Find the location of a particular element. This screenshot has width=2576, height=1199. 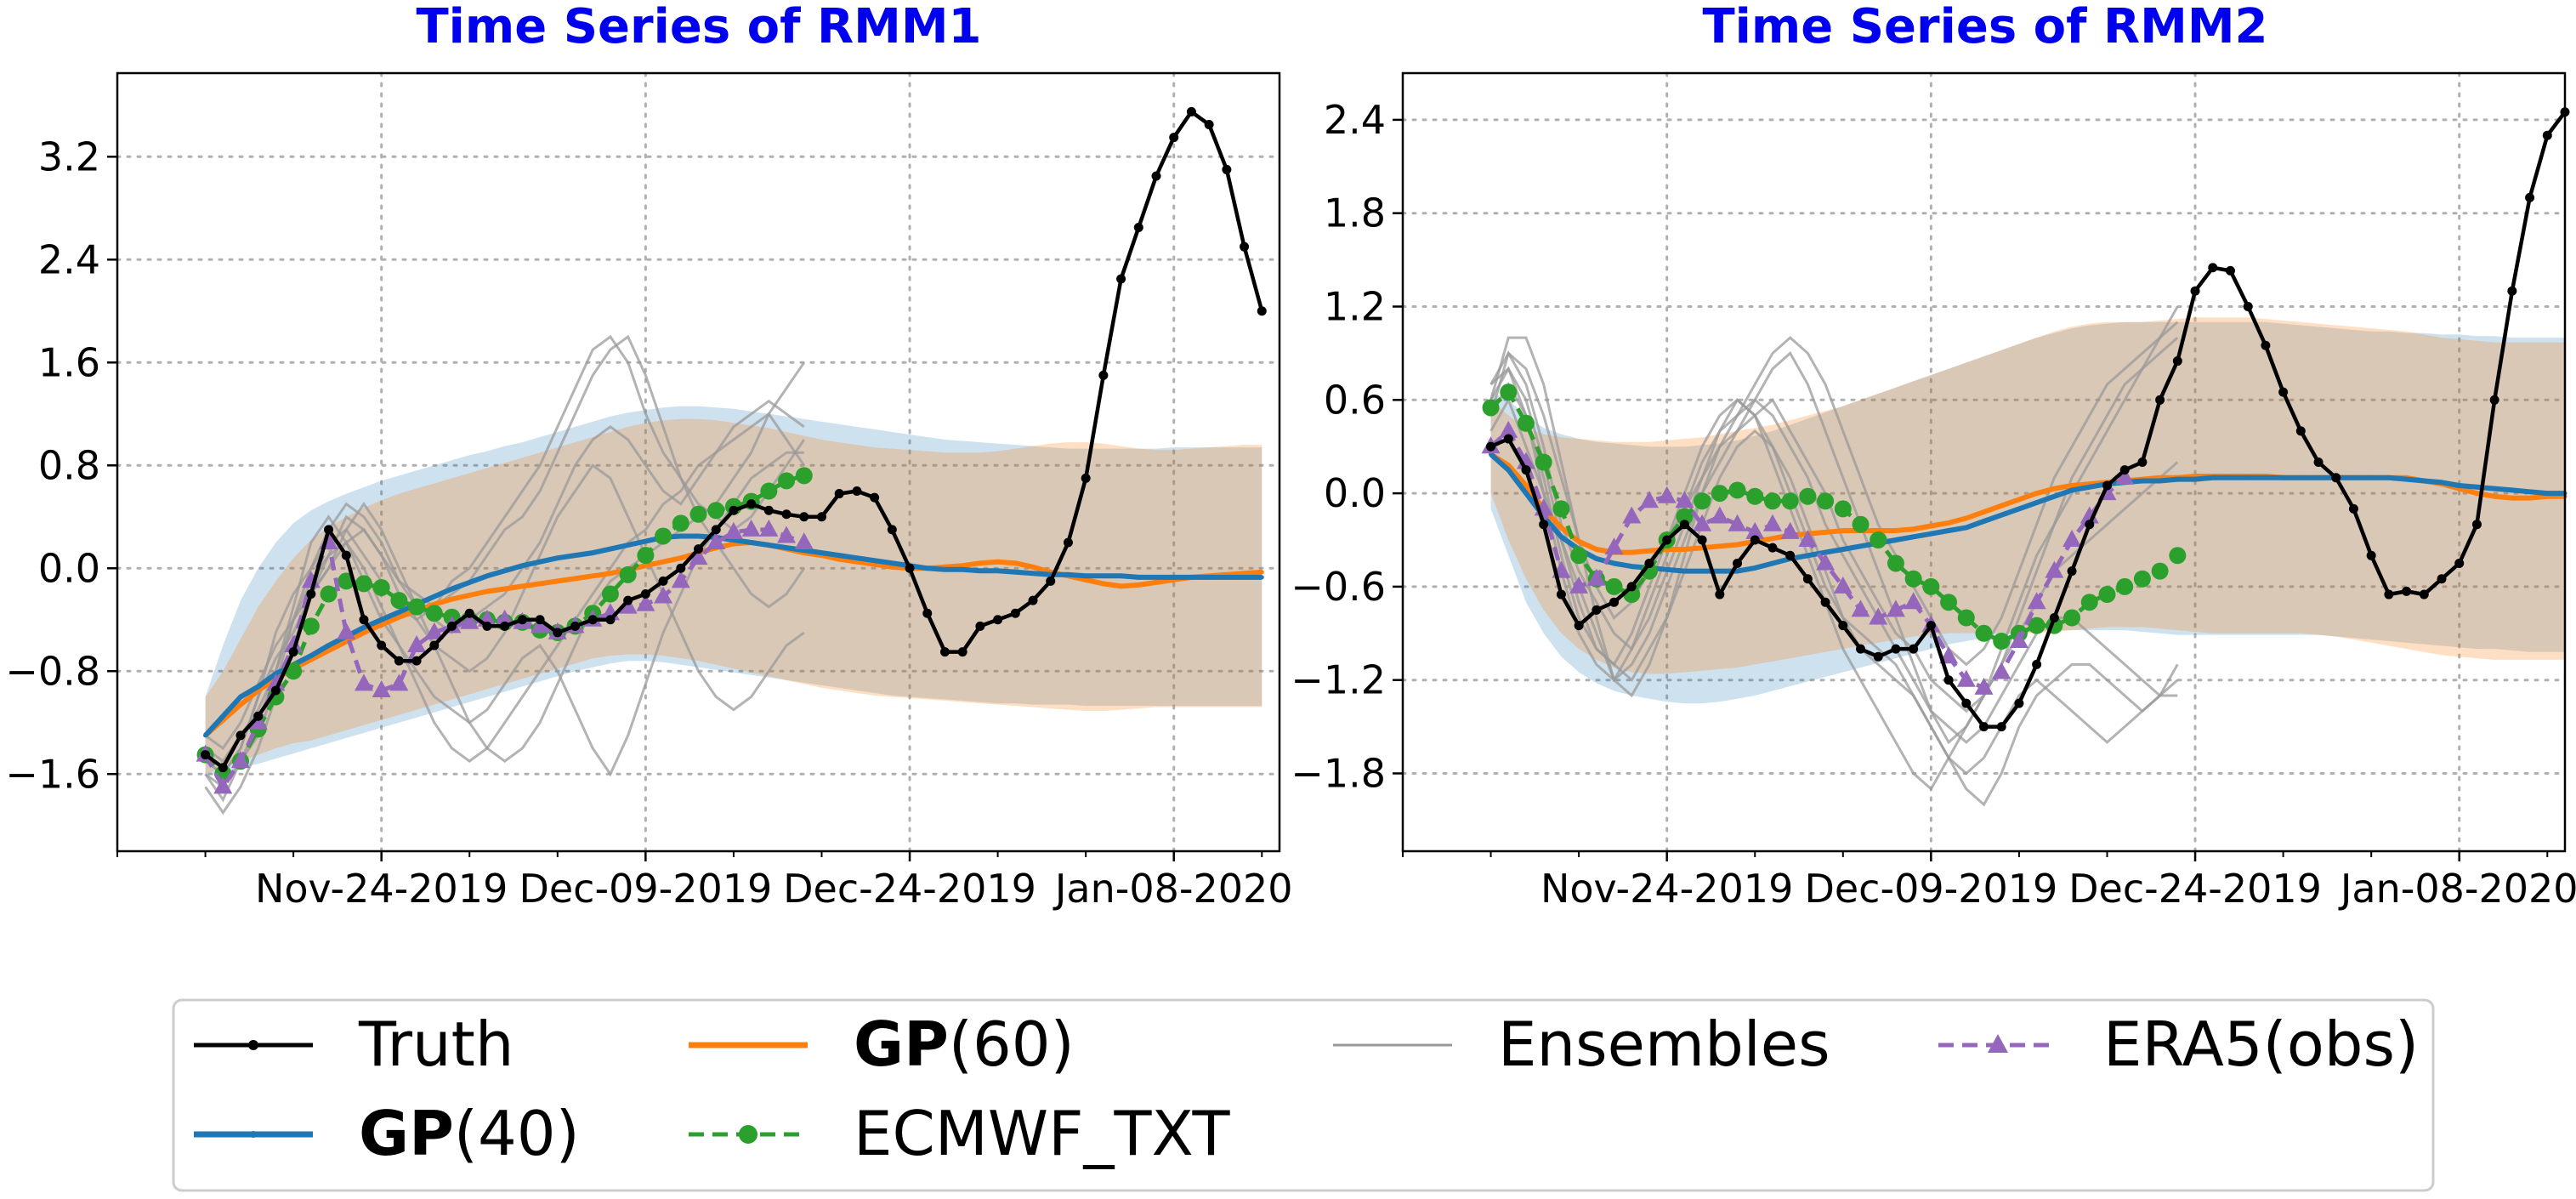

y-tick-label: 0.6 is located at coordinates (1355, 400).